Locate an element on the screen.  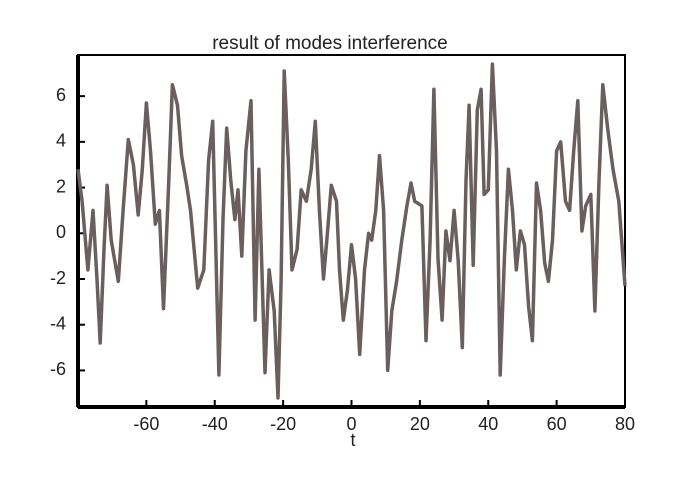
y-tick-label: -6 is located at coordinates (58, 369).